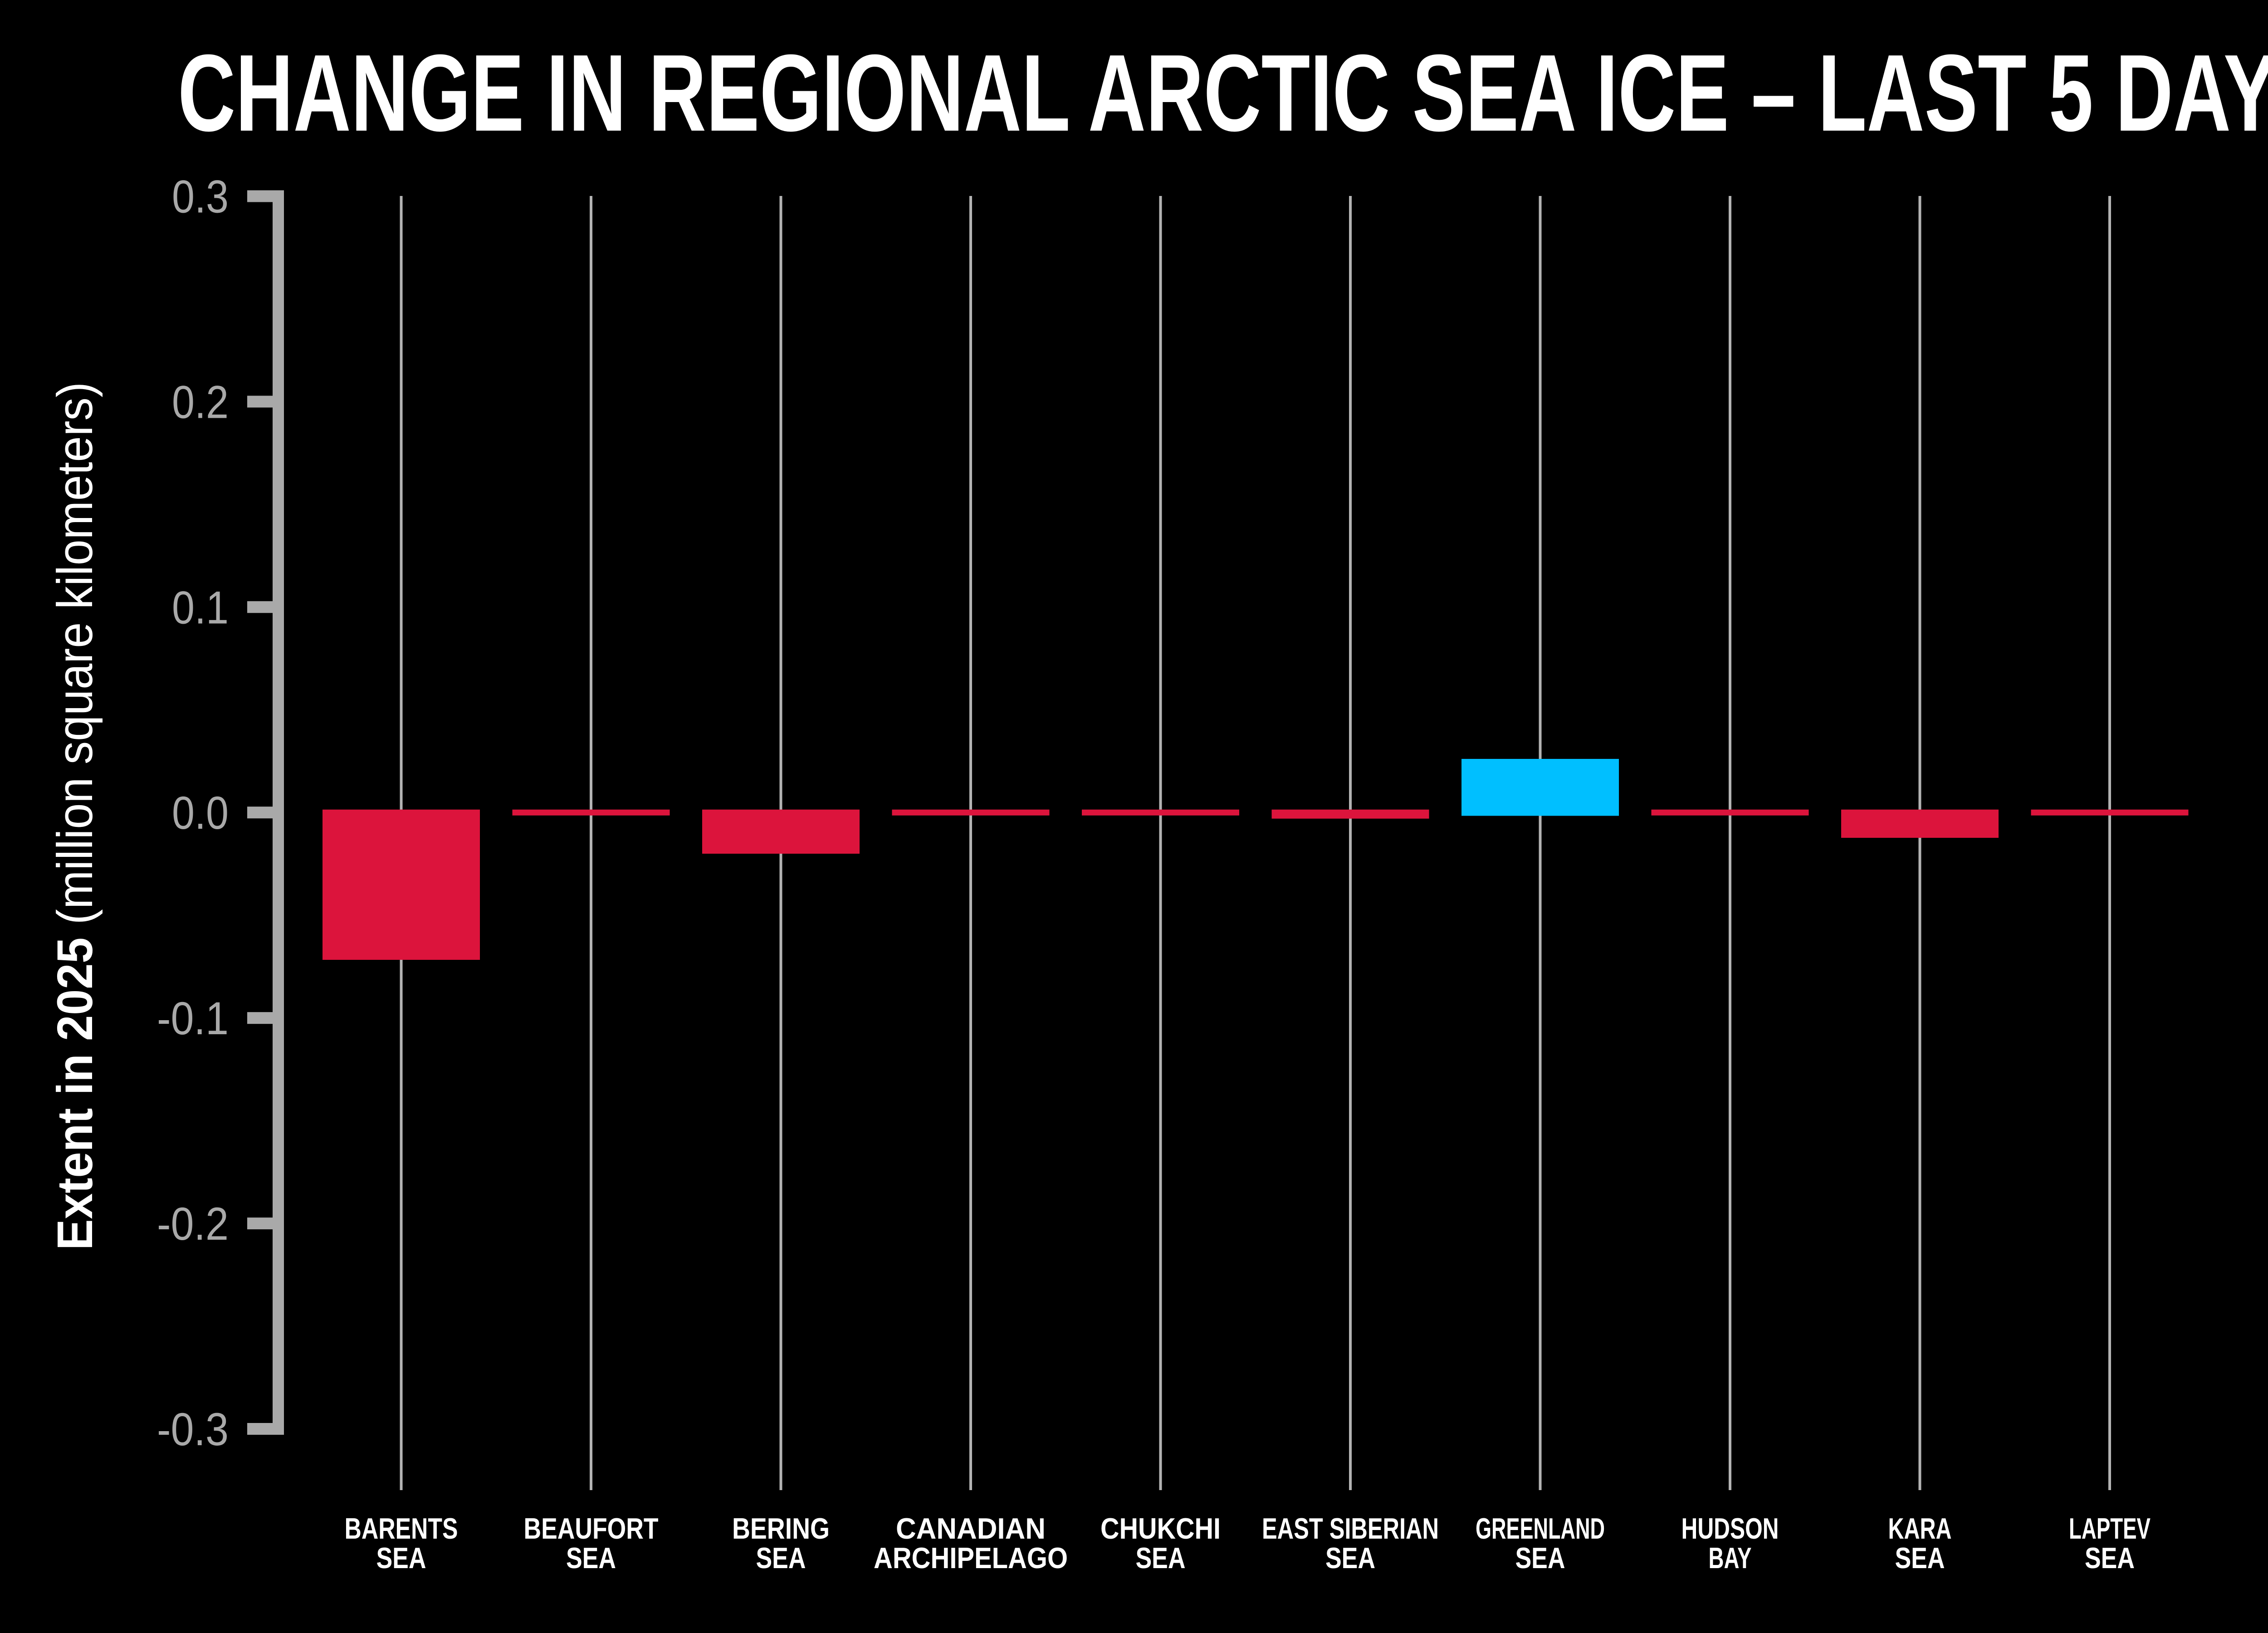 The width and height of the screenshot is (2268, 1633). Describe the element at coordinates (193, 1019) in the screenshot. I see `svg-text: -0.1` at that location.